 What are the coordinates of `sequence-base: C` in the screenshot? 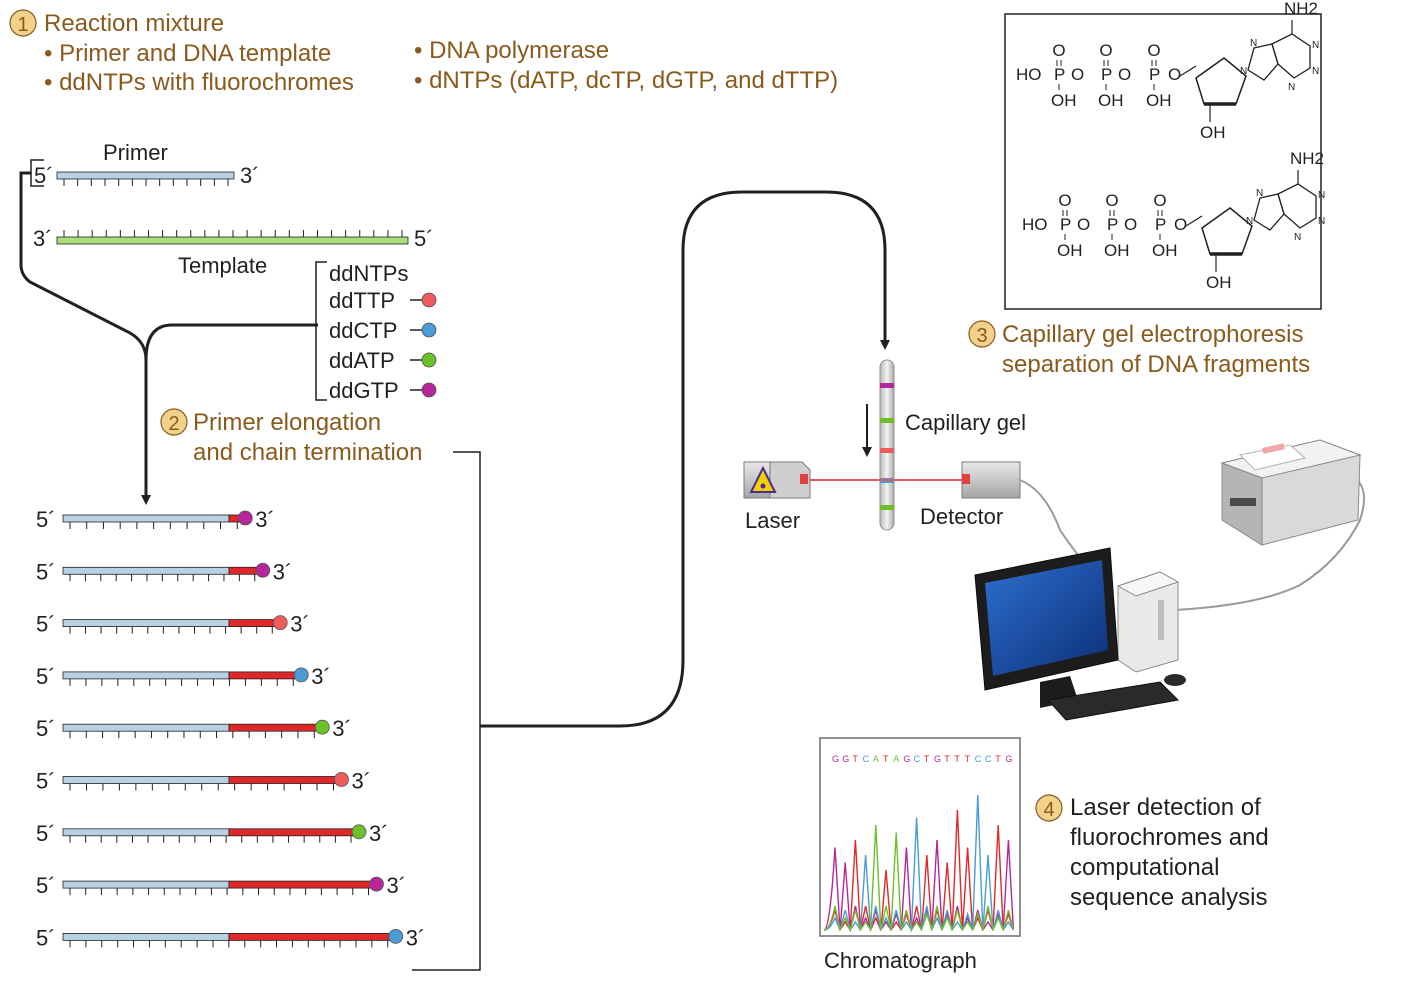 It's located at (917, 759).